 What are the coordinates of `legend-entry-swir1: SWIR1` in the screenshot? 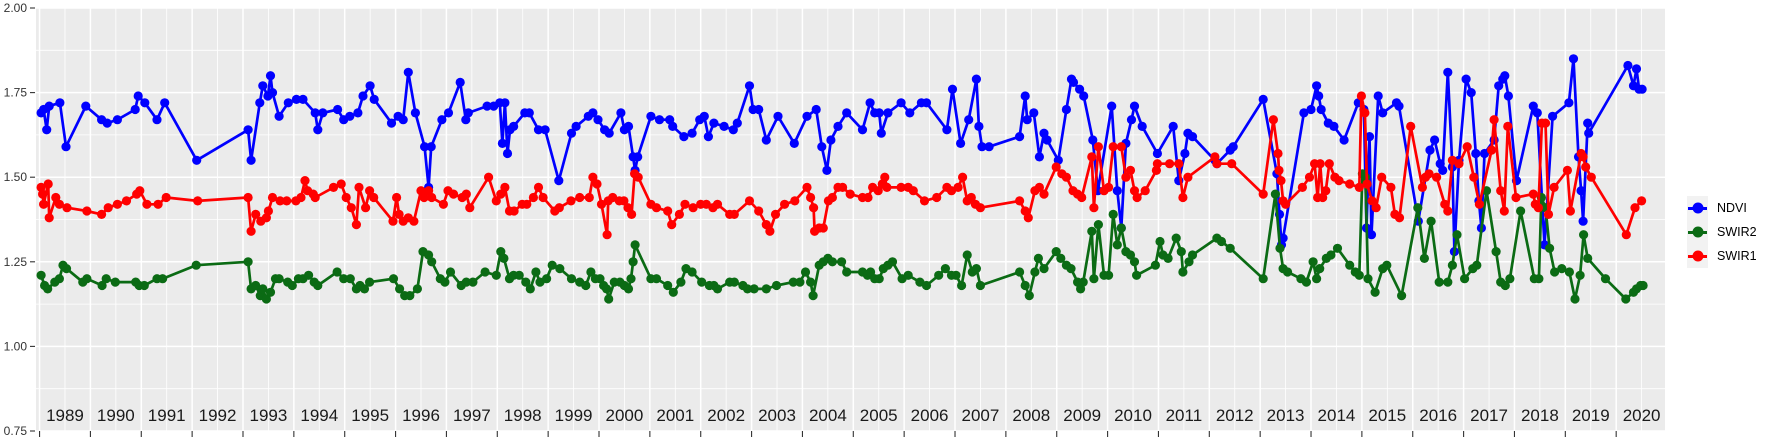 It's located at (1722, 256).